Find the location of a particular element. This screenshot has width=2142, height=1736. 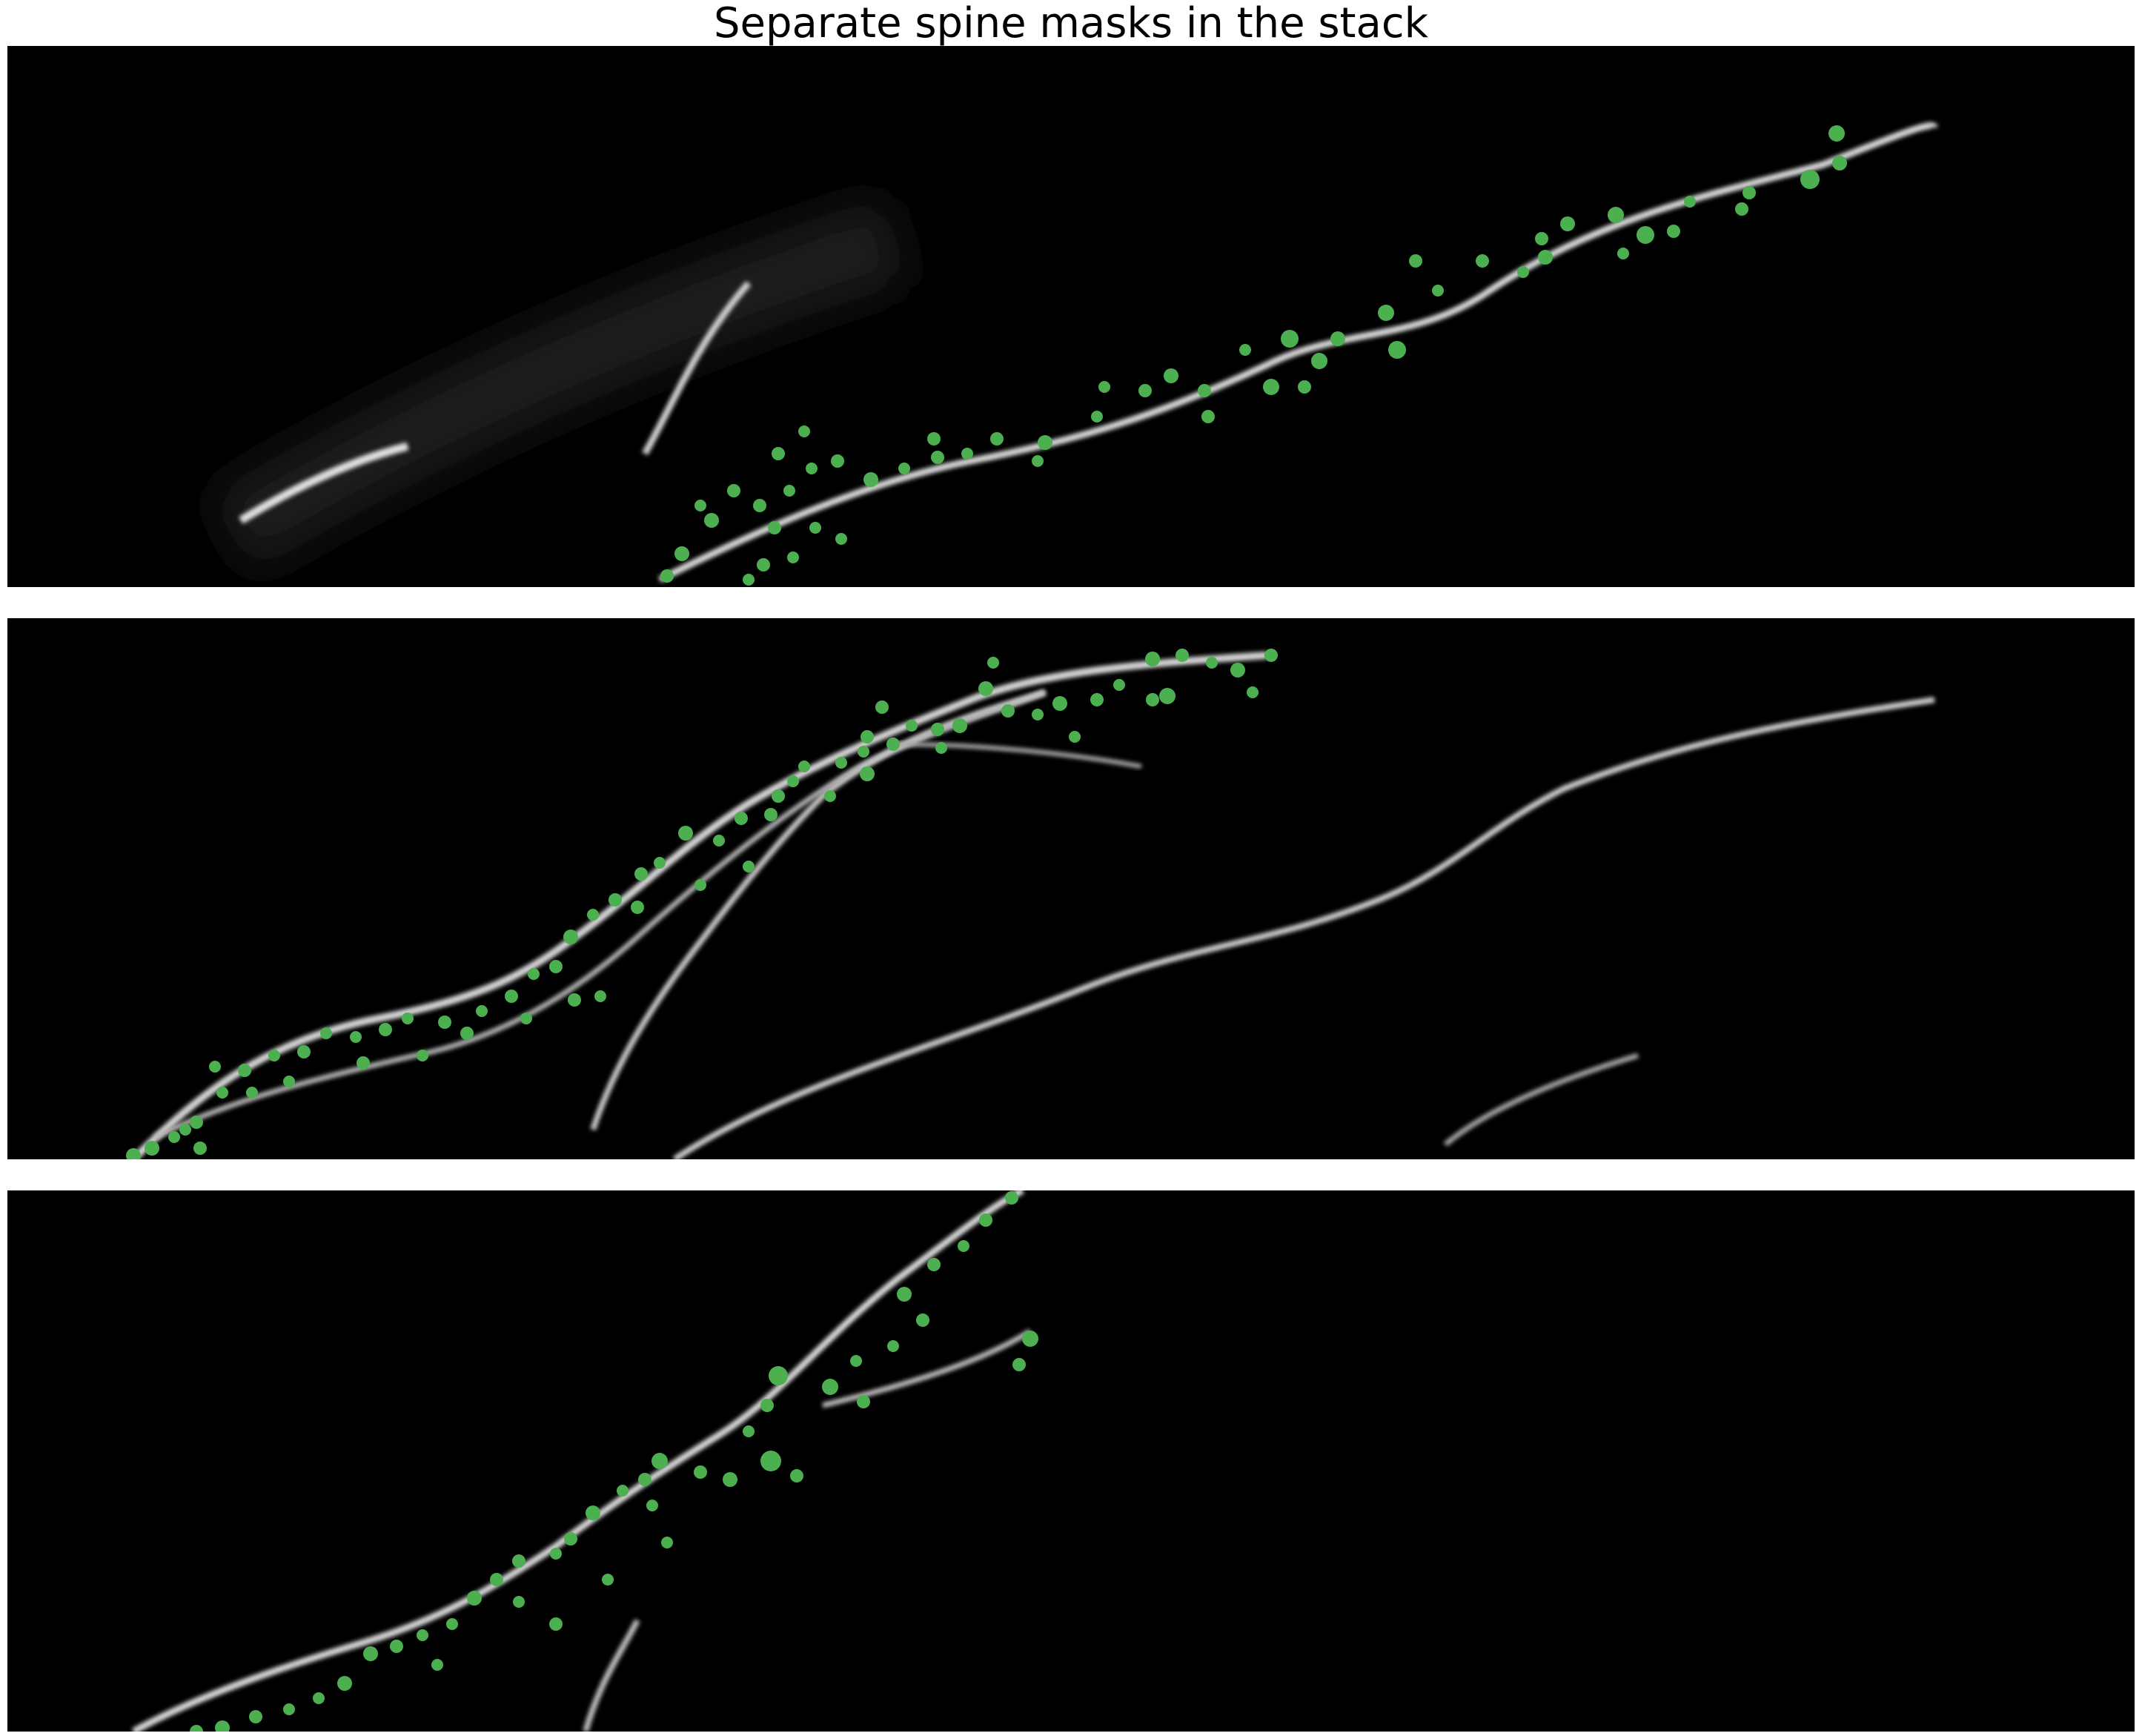

dendrite-left is located at coordinates (324, 483).